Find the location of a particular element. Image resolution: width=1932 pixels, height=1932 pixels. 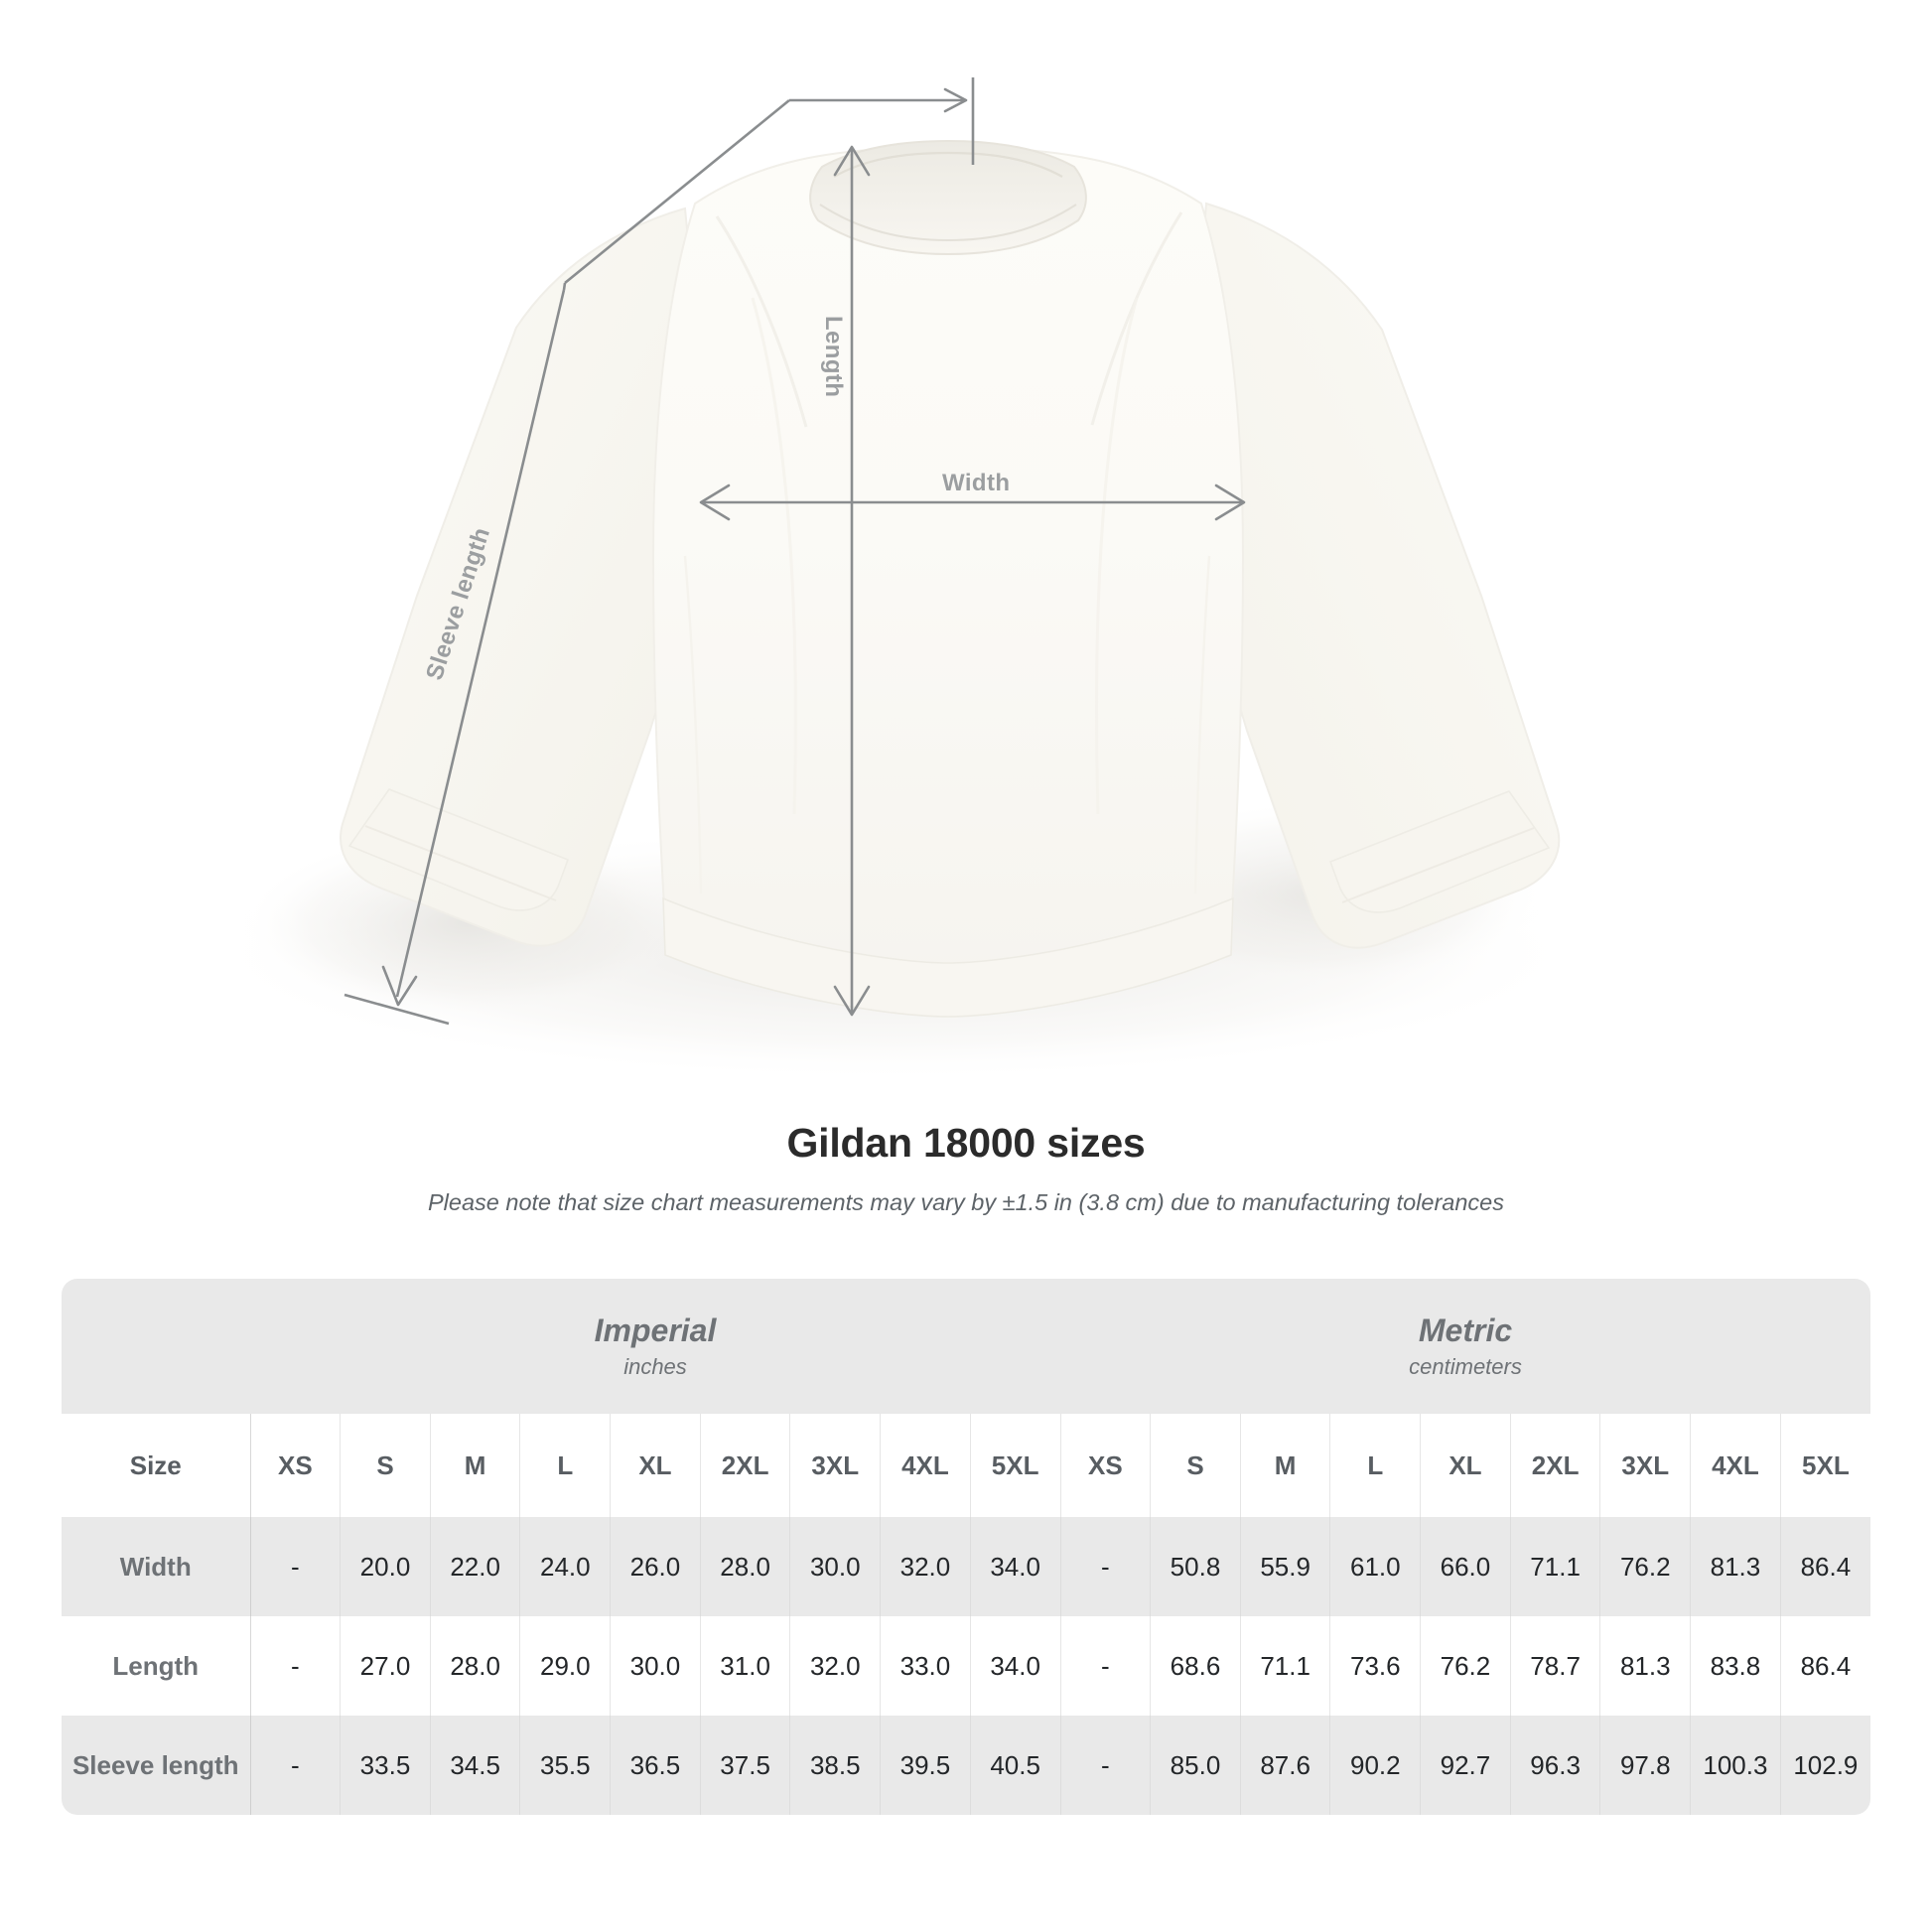

unit-group-name: Imperial is located at coordinates (655, 1329).